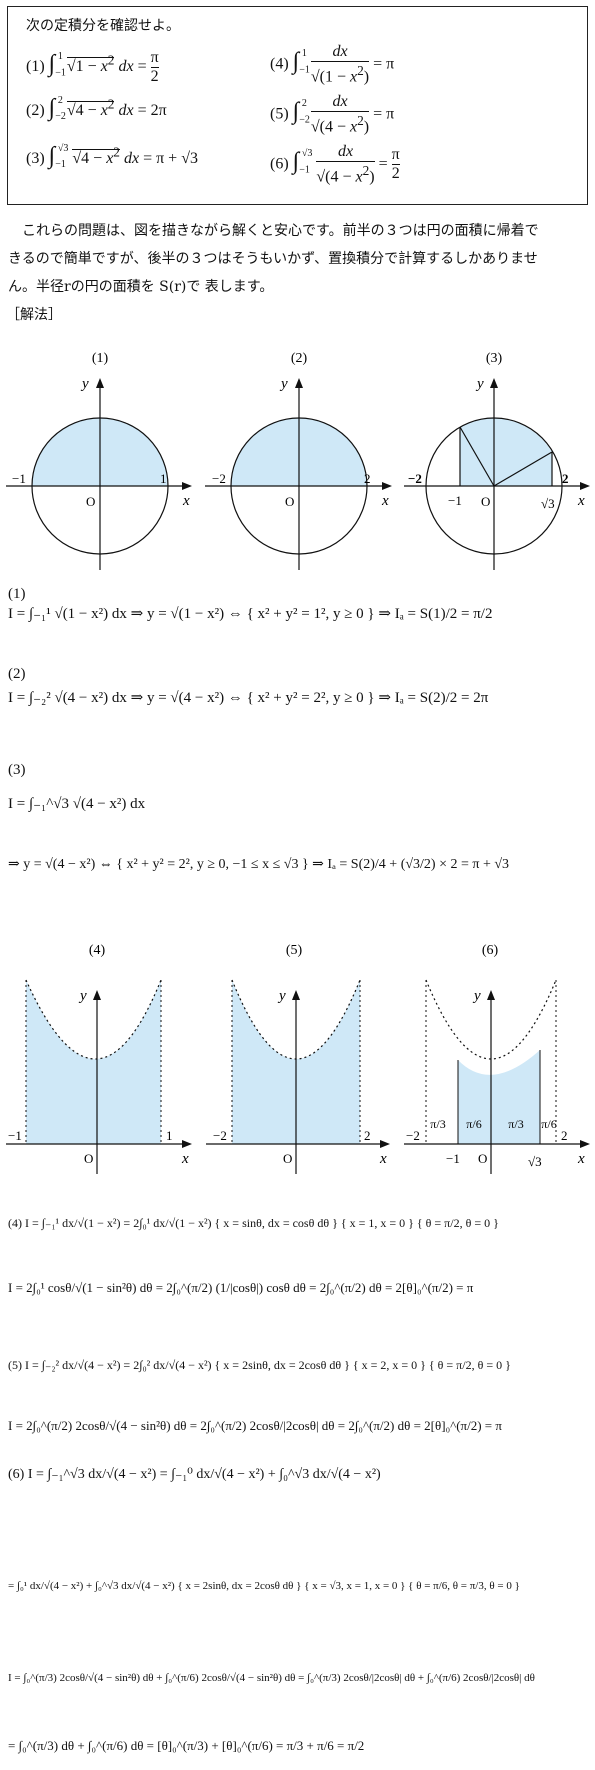 This screenshot has height=1770, width=595. Describe the element at coordinates (385, 501) in the screenshot. I see `figure-2-x-label: x` at that location.